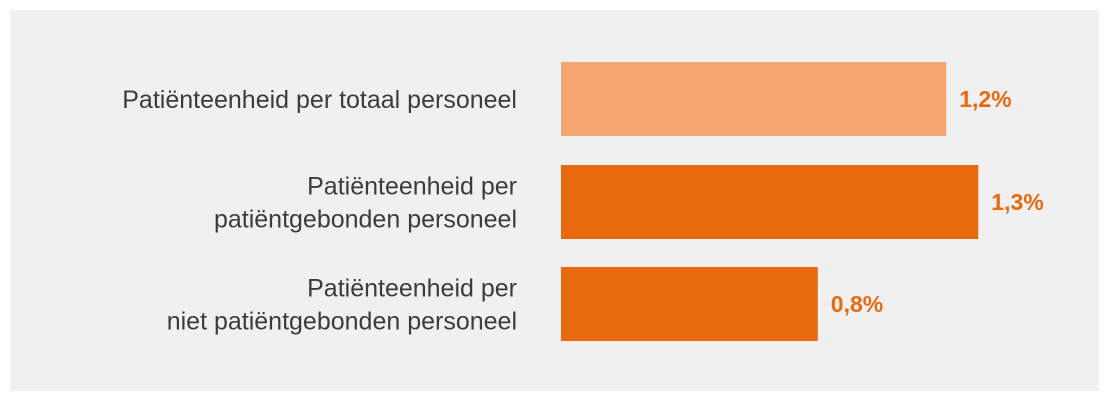  I want to click on value-label-1: 1,2%, so click(985, 99).